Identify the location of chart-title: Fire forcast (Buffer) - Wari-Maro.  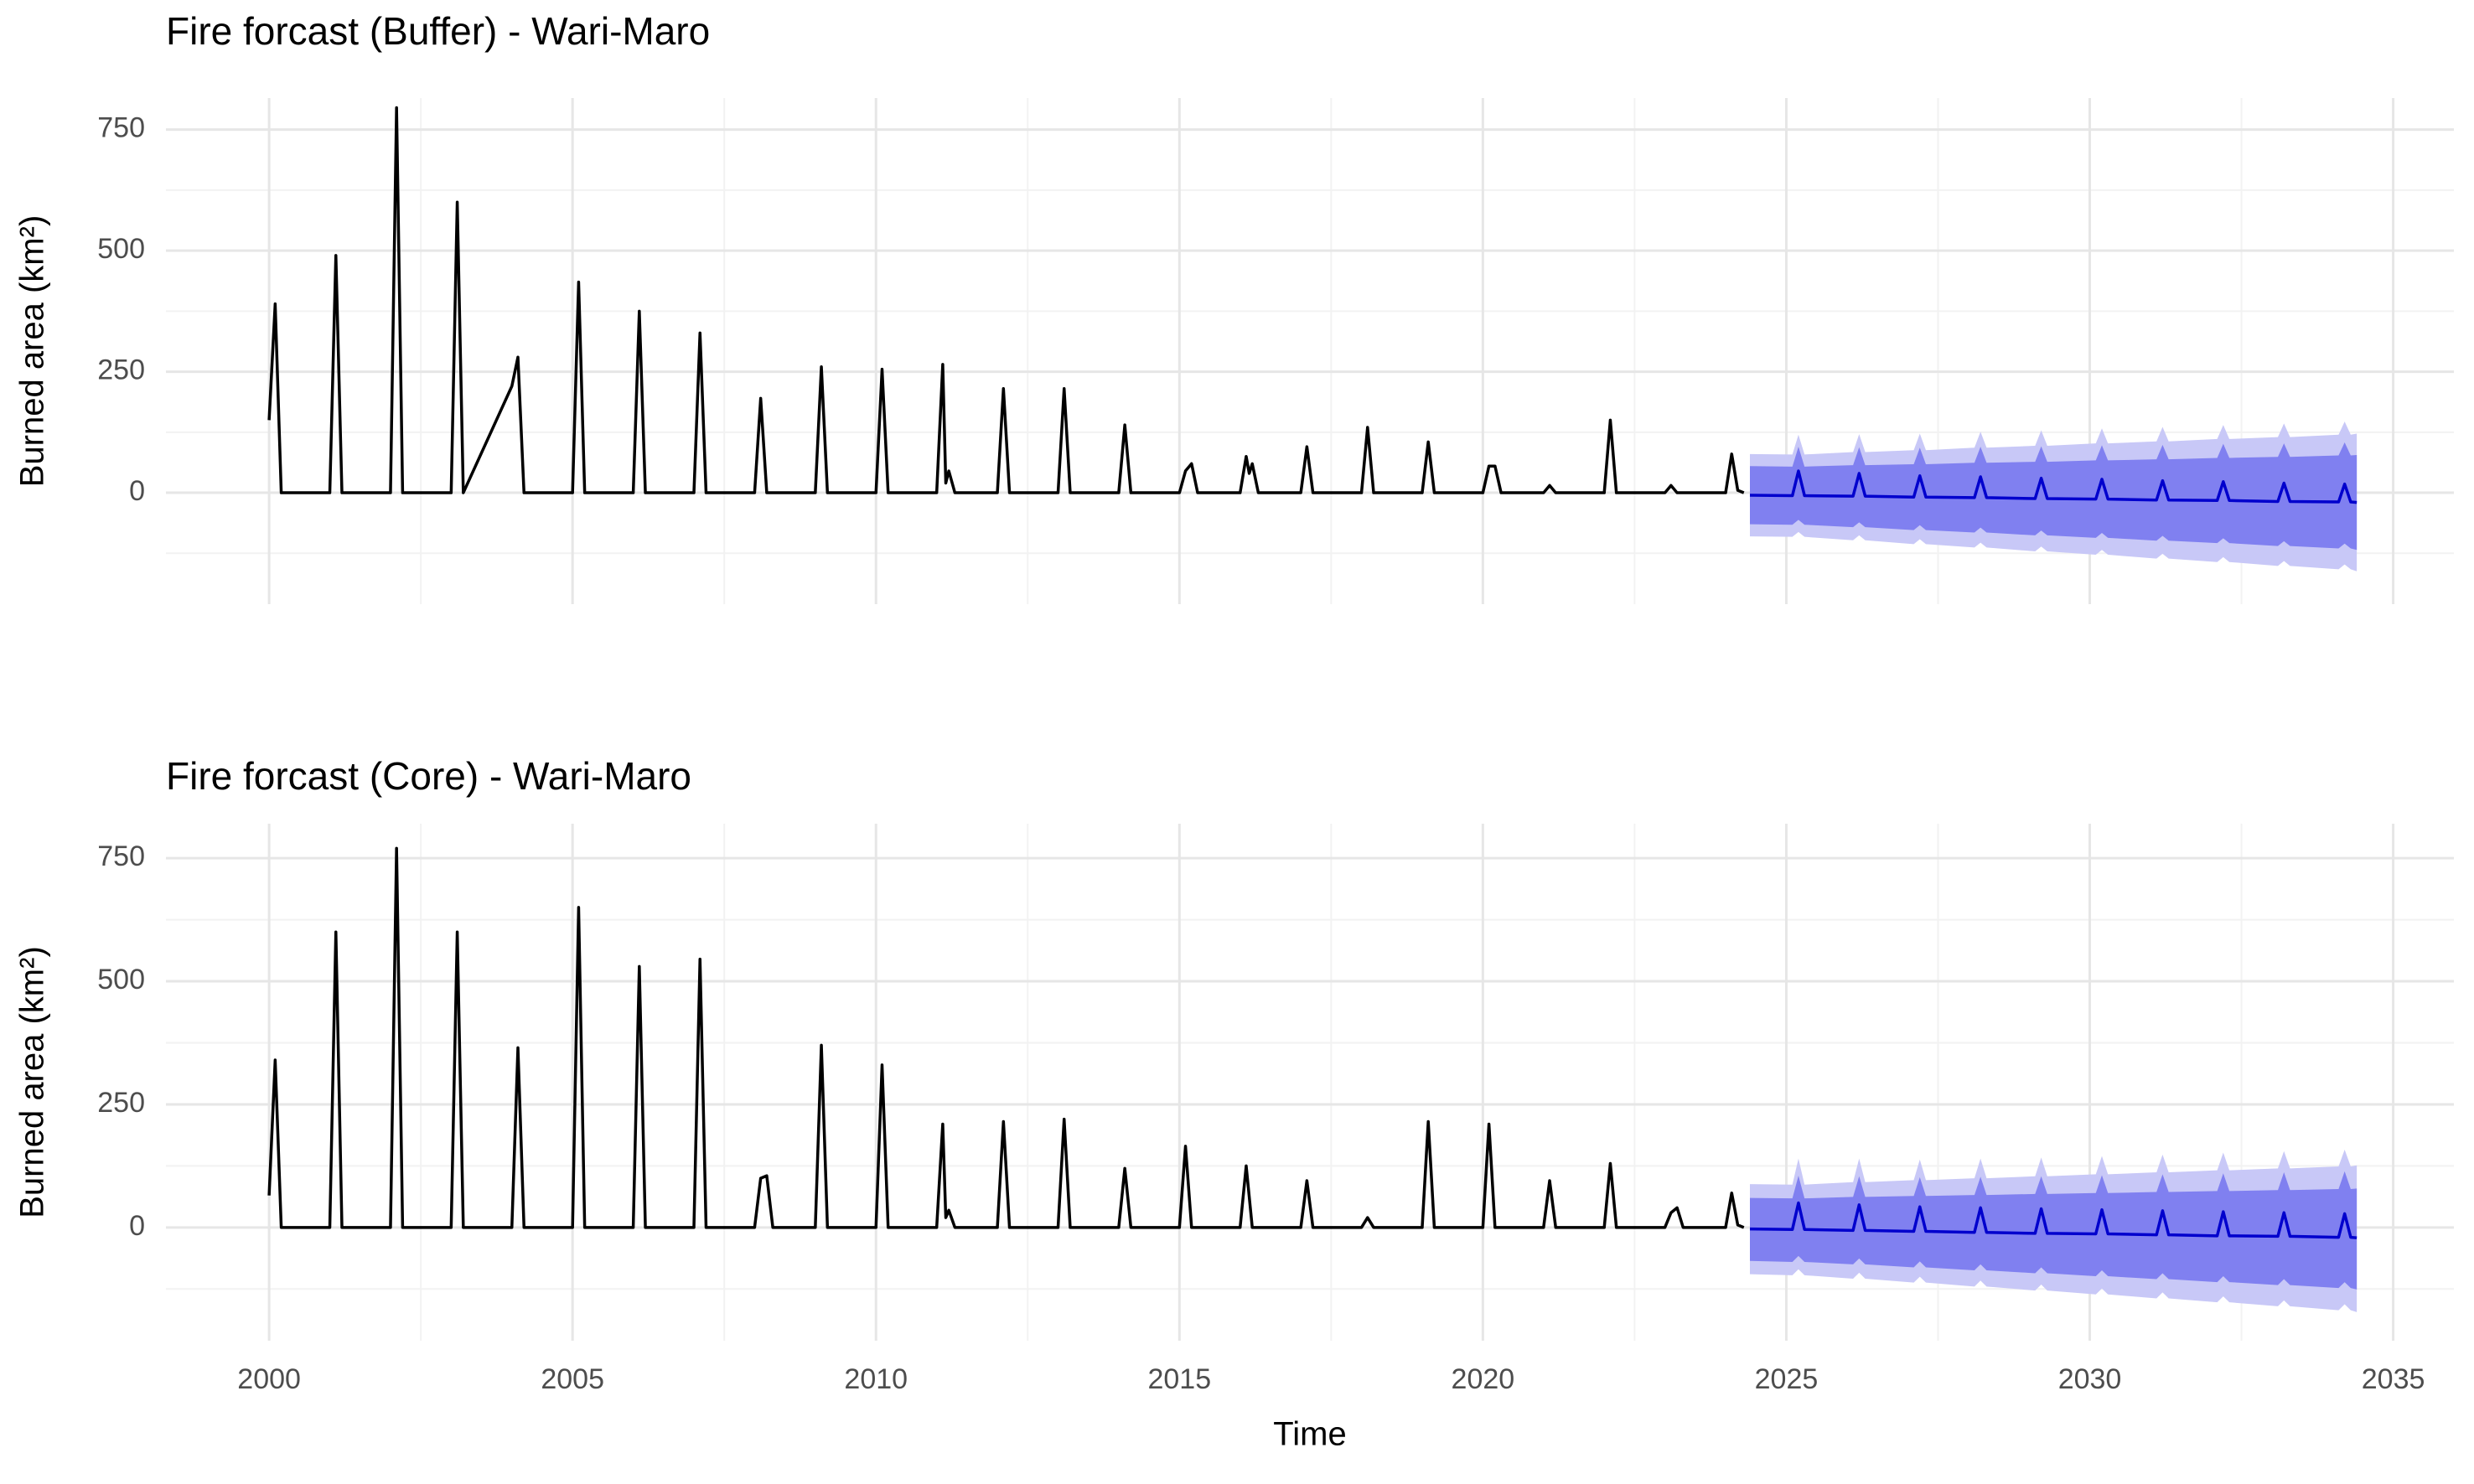
(438, 31).